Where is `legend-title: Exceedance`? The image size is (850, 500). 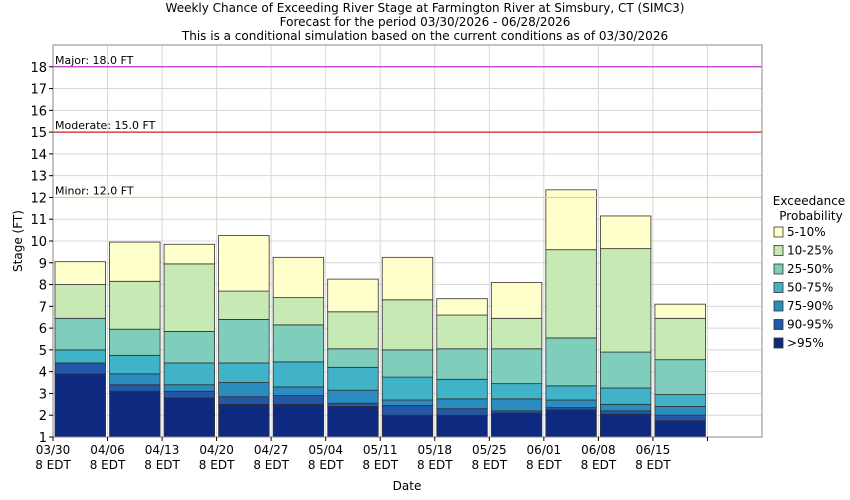
legend-title: Exceedance is located at coordinates (809, 201).